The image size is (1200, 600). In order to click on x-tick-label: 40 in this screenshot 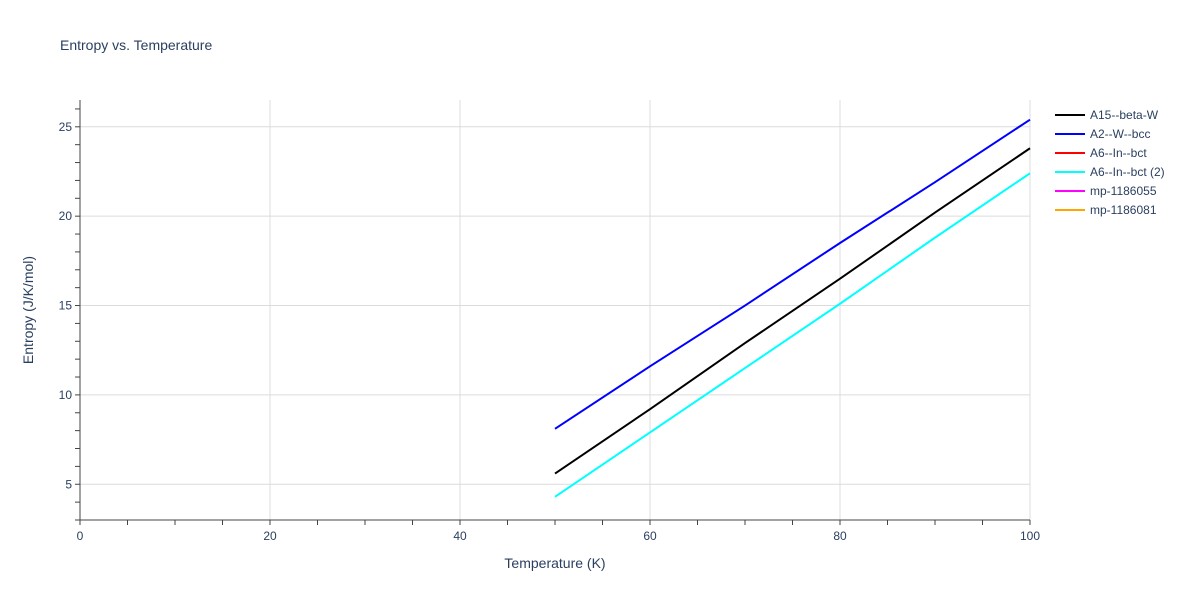, I will do `click(460, 536)`.